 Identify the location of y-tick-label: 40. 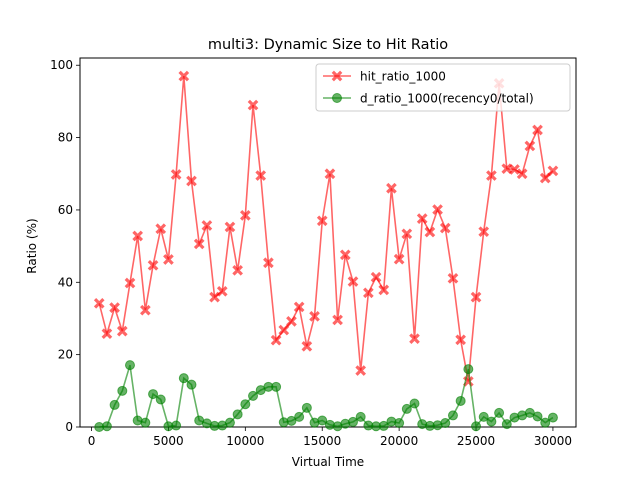
(65, 282).